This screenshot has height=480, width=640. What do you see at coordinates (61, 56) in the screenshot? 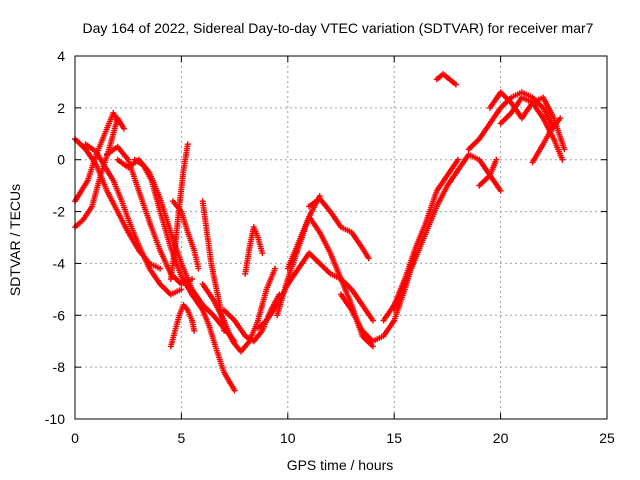
I see `y-tick-label: 4` at bounding box center [61, 56].